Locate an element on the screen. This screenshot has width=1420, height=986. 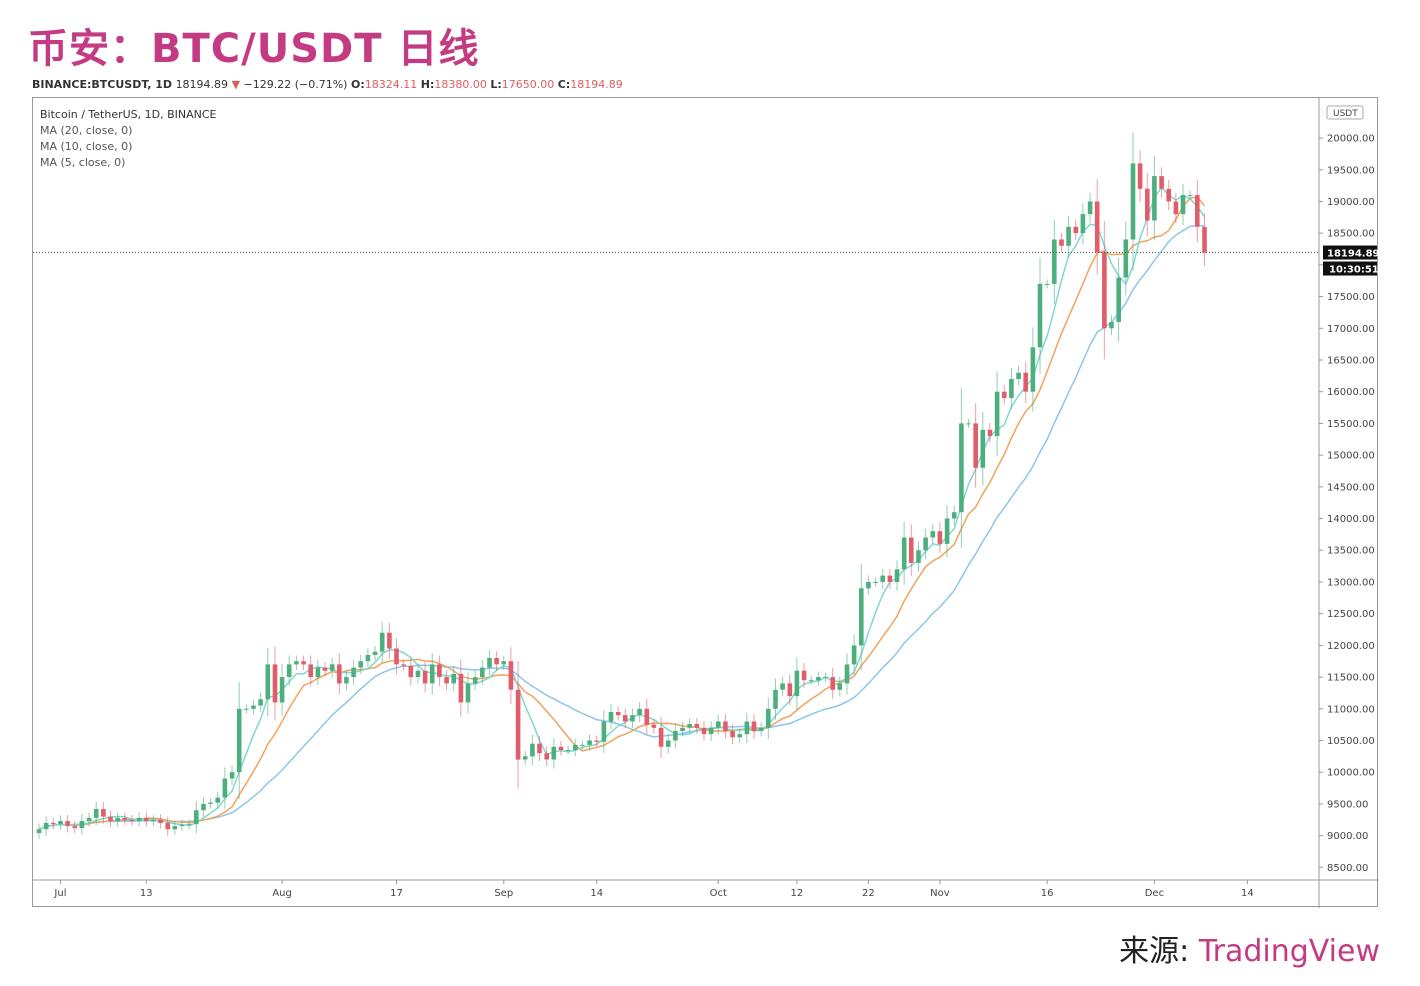
y-tick-label: 10000.00 is located at coordinates (1351, 773).